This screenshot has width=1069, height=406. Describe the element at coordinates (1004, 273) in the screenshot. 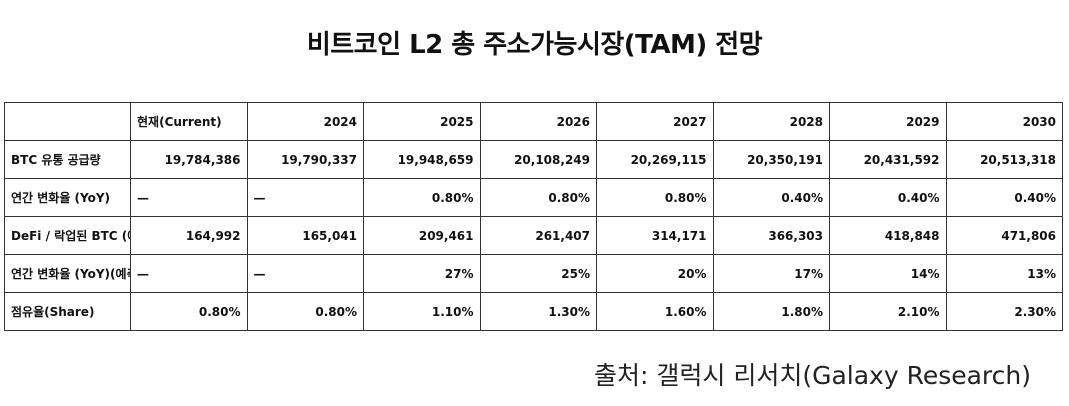

I see `table-cell: 13%` at that location.